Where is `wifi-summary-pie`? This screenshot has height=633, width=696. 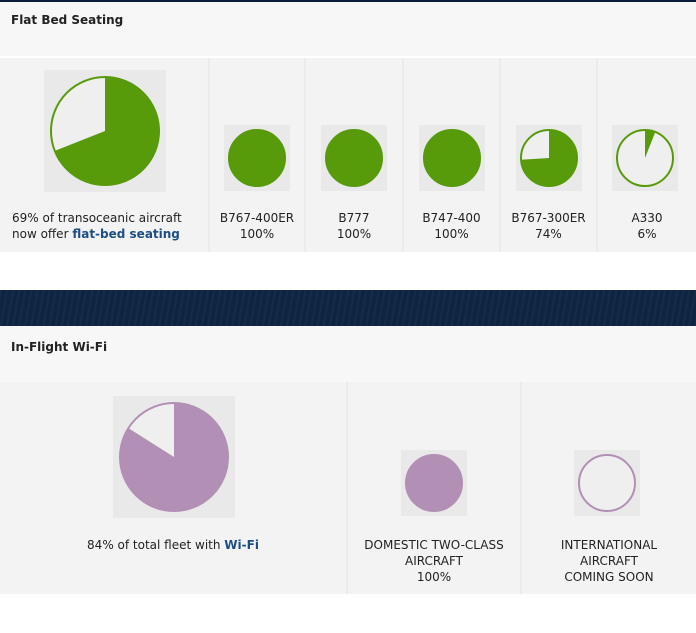
wifi-summary-pie is located at coordinates (174, 457).